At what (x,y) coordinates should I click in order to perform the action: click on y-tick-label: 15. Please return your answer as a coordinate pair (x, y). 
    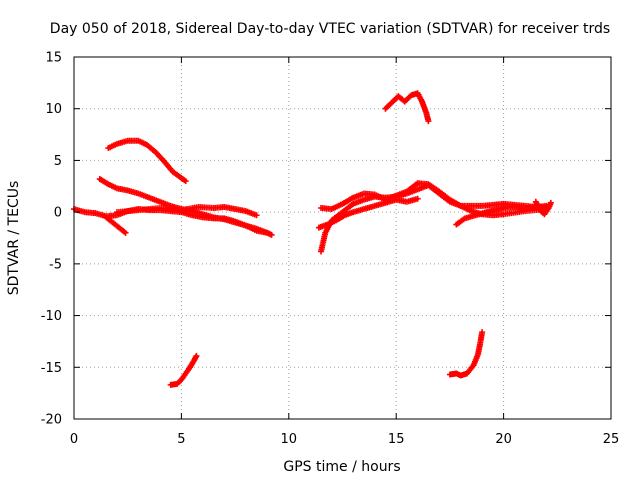
    Looking at the image, I should click on (53, 58).